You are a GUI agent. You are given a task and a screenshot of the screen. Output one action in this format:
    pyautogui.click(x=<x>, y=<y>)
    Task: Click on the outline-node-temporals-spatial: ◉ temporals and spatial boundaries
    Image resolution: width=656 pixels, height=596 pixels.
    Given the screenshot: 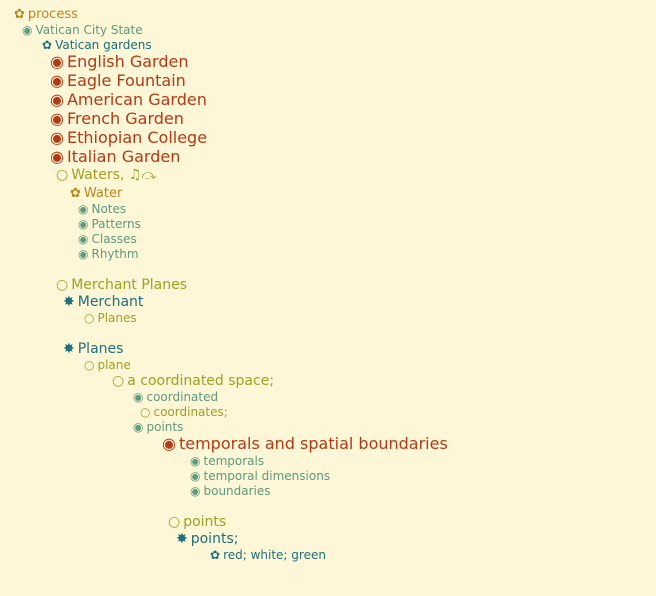 What is the action you would take?
    pyautogui.click(x=305, y=444)
    